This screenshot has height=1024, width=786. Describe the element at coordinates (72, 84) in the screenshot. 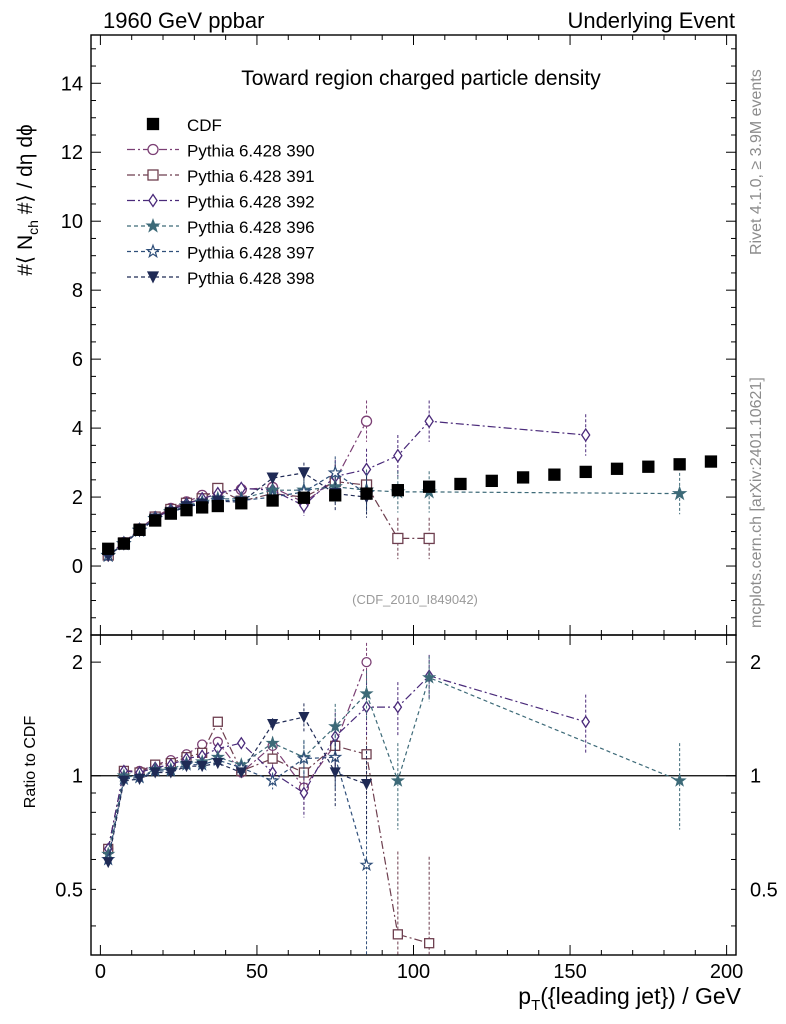

I see `y-tick-label-top: 14` at that location.